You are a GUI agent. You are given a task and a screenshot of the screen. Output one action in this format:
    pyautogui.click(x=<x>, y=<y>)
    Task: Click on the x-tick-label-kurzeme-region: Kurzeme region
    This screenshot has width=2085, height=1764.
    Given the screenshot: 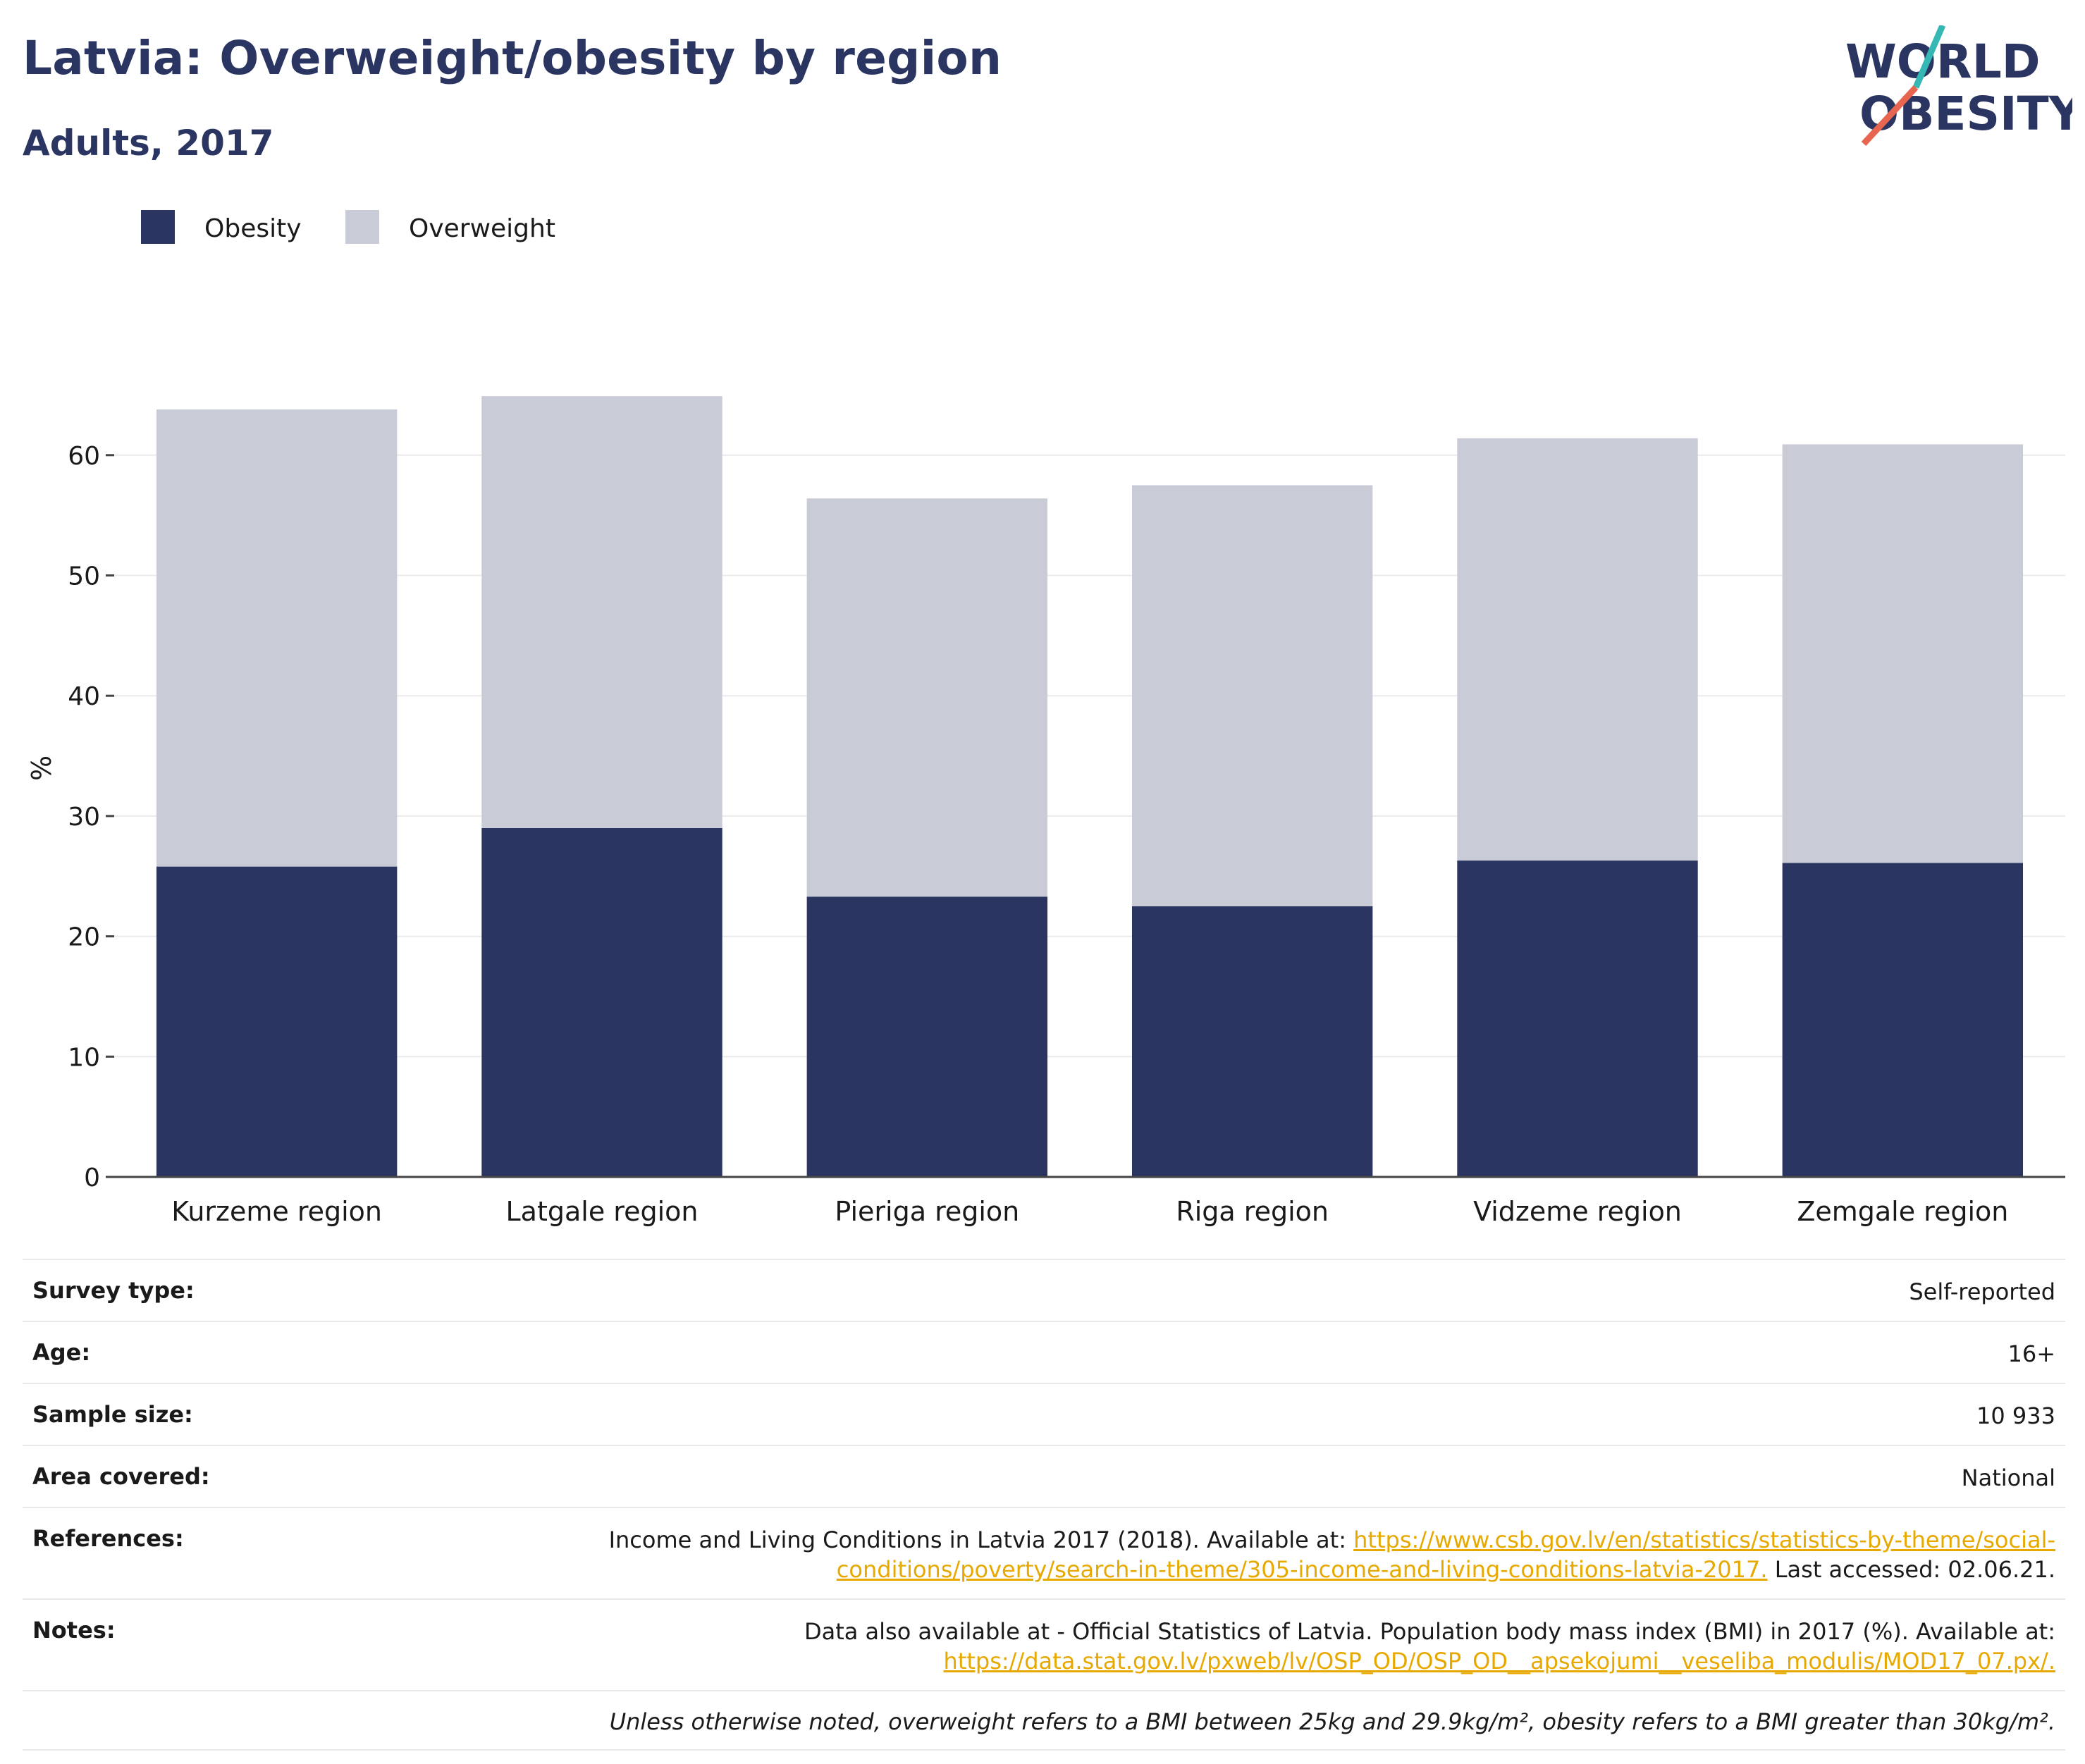 What is the action you would take?
    pyautogui.click(x=276, y=1211)
    